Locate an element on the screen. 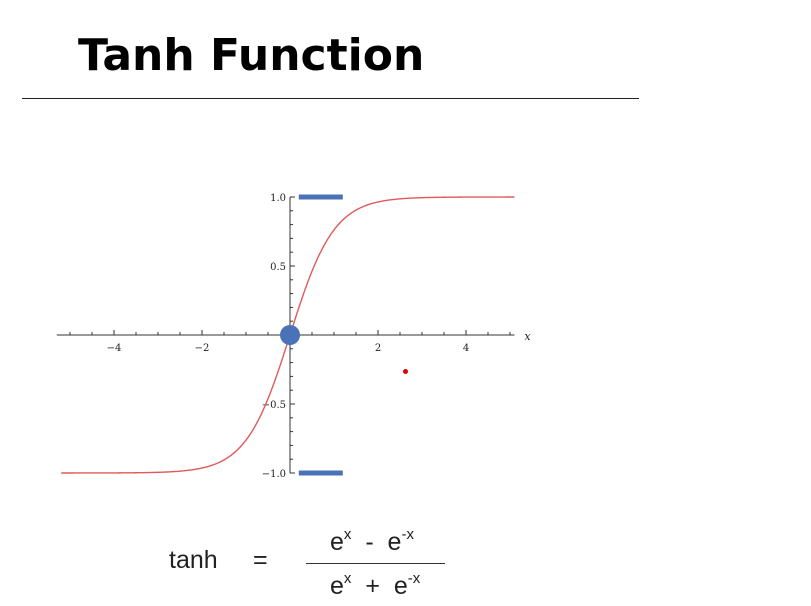  formula-den-base-1: e is located at coordinates (337, 586).